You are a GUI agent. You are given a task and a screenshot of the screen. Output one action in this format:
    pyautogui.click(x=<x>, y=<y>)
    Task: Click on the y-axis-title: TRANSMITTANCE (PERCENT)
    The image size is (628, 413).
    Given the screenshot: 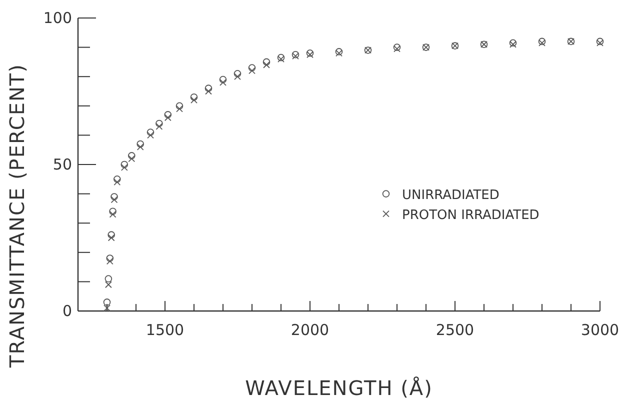 What is the action you would take?
    pyautogui.click(x=17, y=216)
    